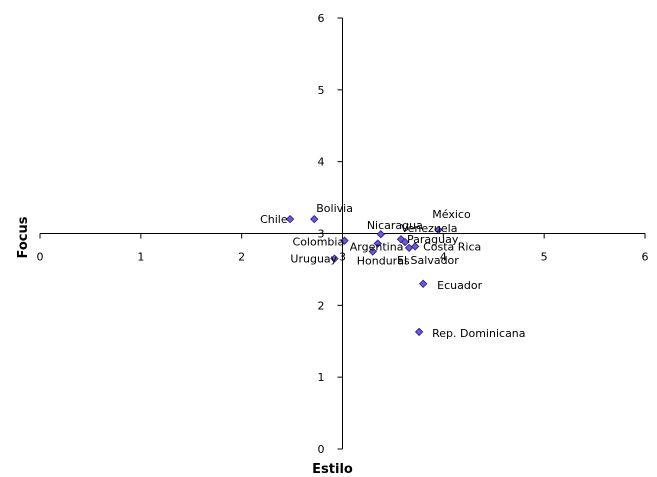 The height and width of the screenshot is (477, 657). Describe the element at coordinates (428, 260) in the screenshot. I see `point-label: El Salvador` at that location.